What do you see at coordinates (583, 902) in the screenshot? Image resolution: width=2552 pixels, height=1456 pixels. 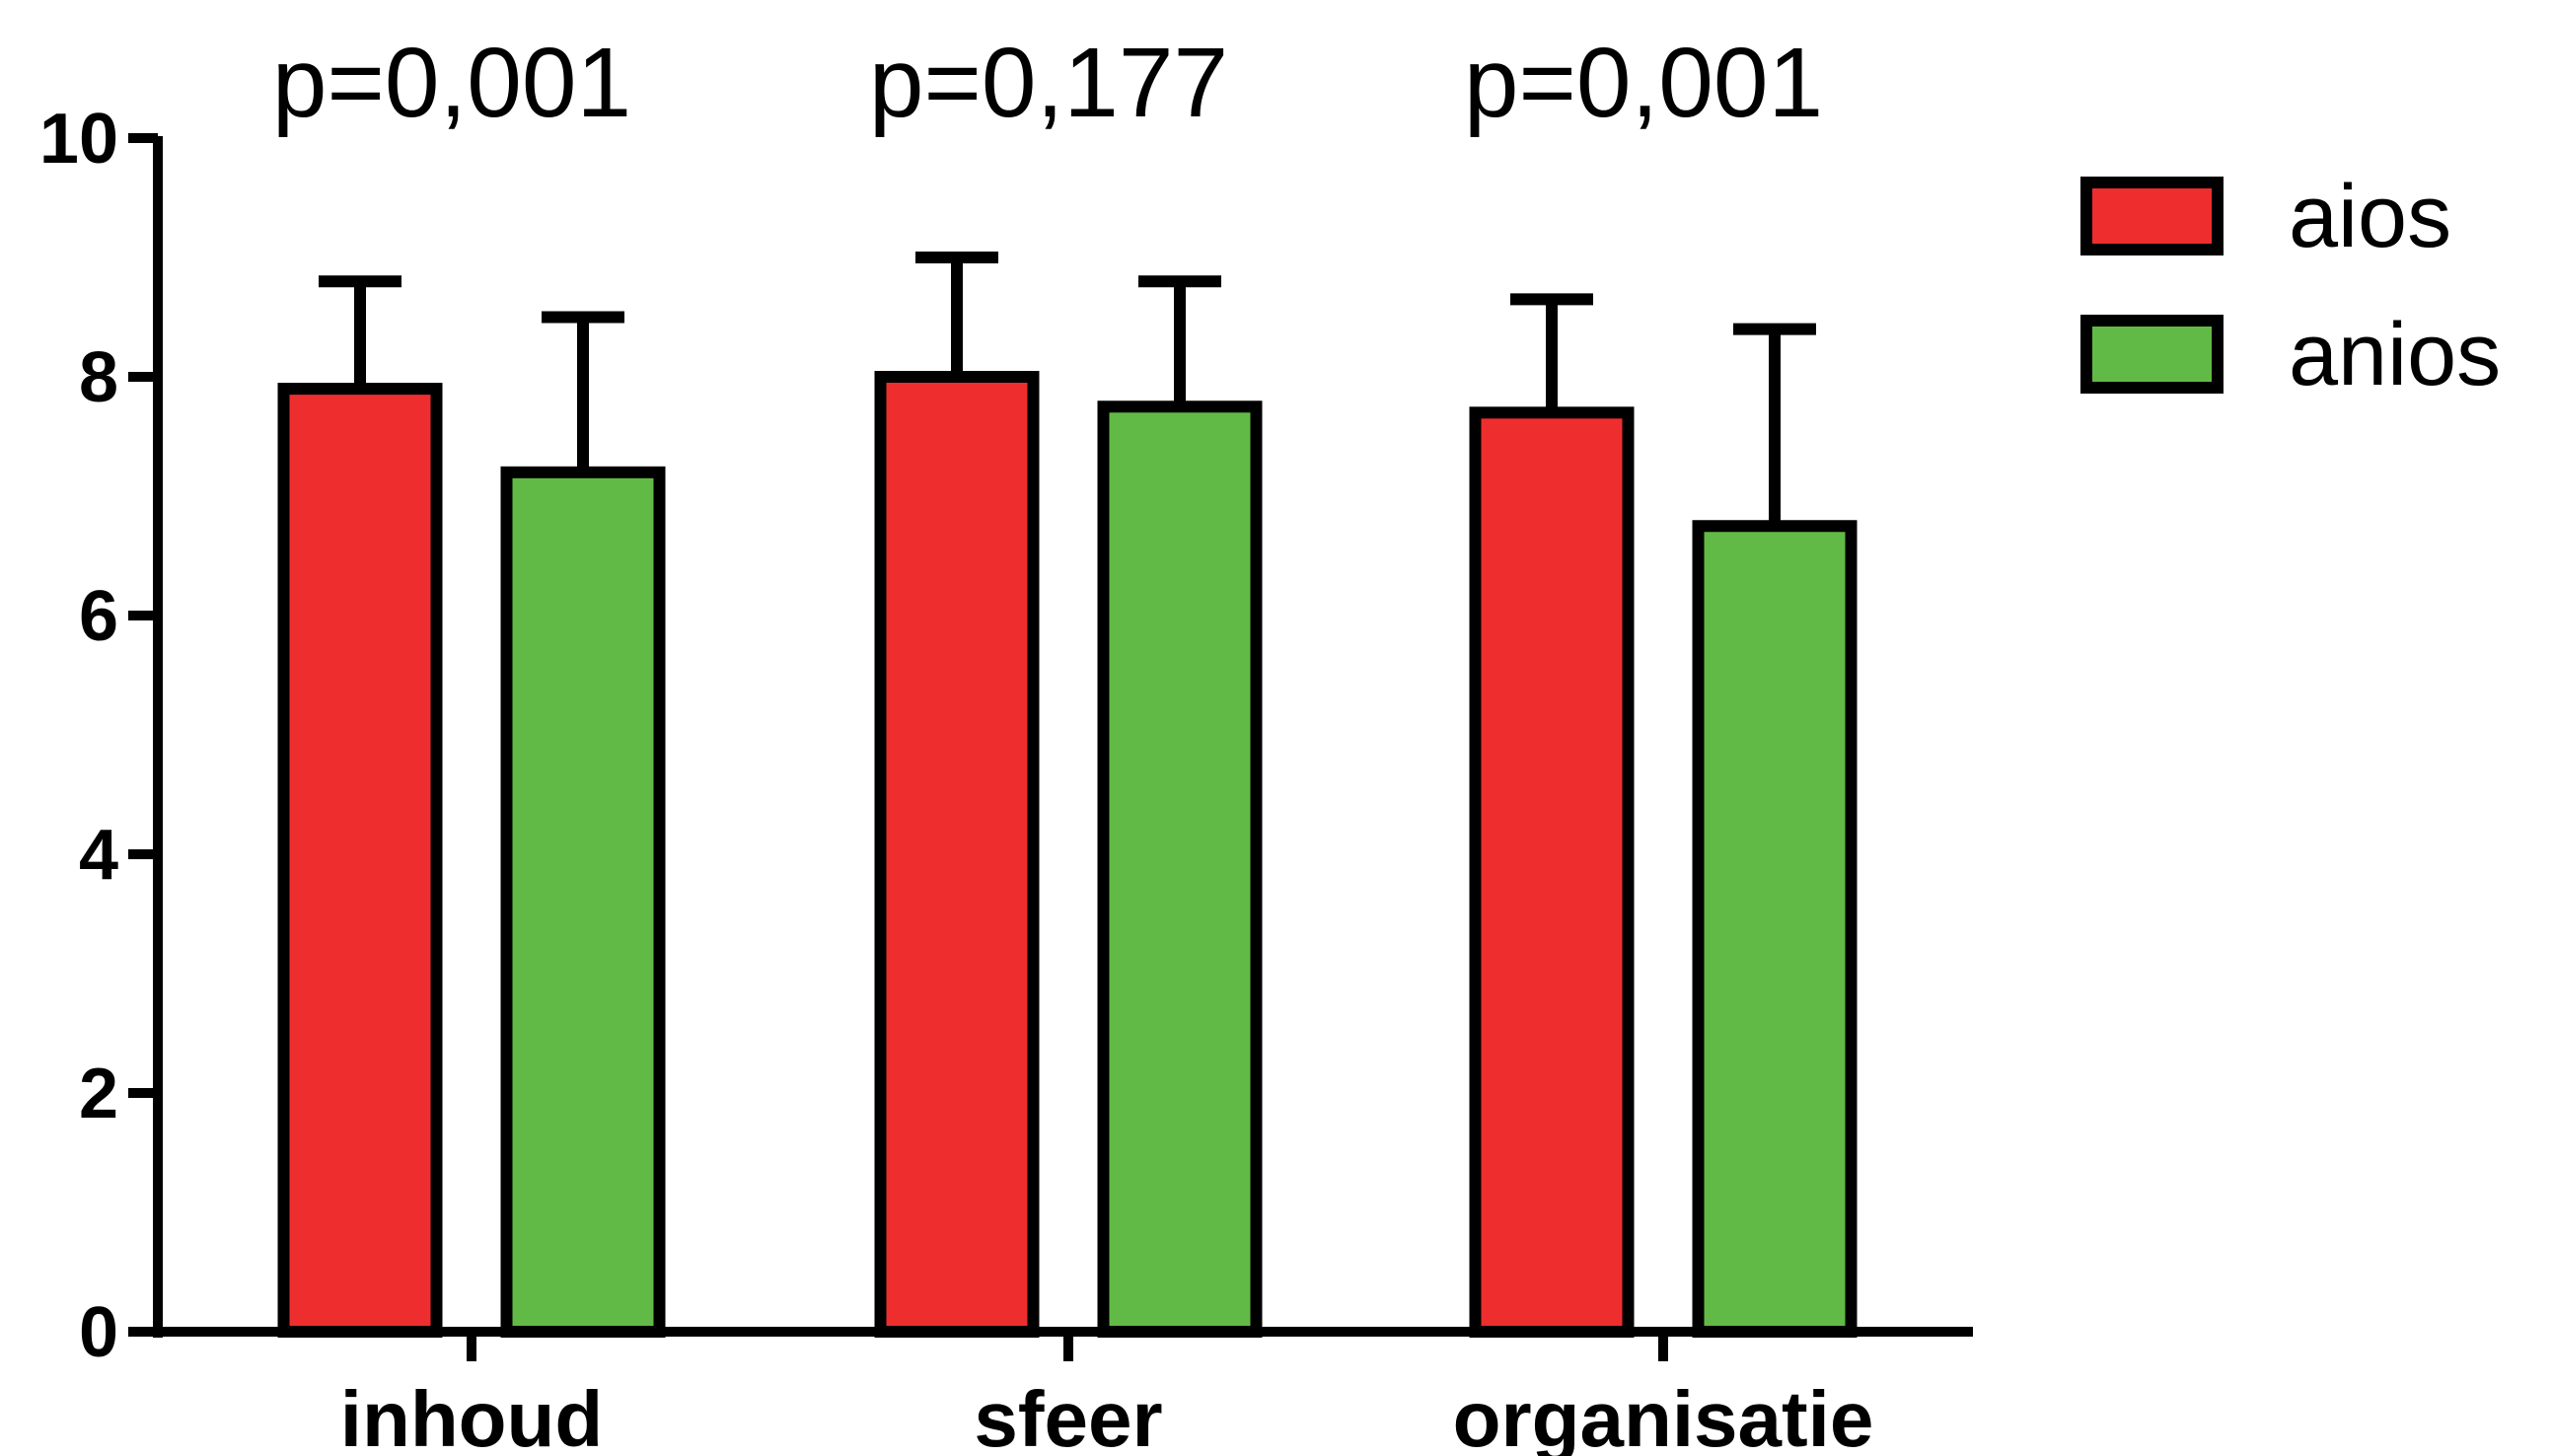 I see `bar-anios-inhoud` at bounding box center [583, 902].